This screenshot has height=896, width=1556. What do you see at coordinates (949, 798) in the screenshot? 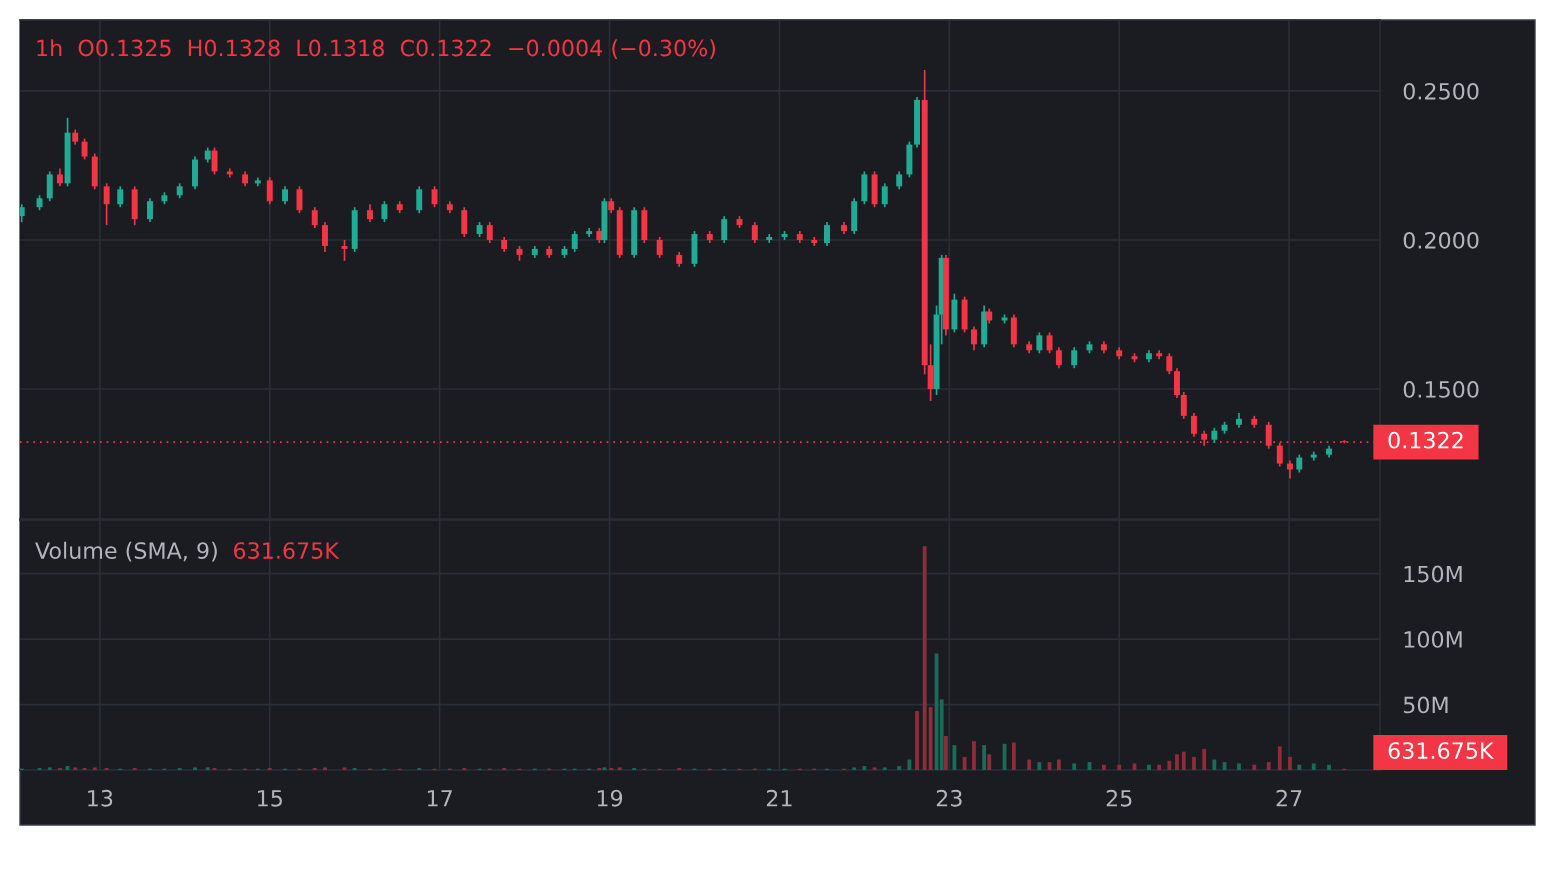
I see `x-tick-label: 23` at bounding box center [949, 798].